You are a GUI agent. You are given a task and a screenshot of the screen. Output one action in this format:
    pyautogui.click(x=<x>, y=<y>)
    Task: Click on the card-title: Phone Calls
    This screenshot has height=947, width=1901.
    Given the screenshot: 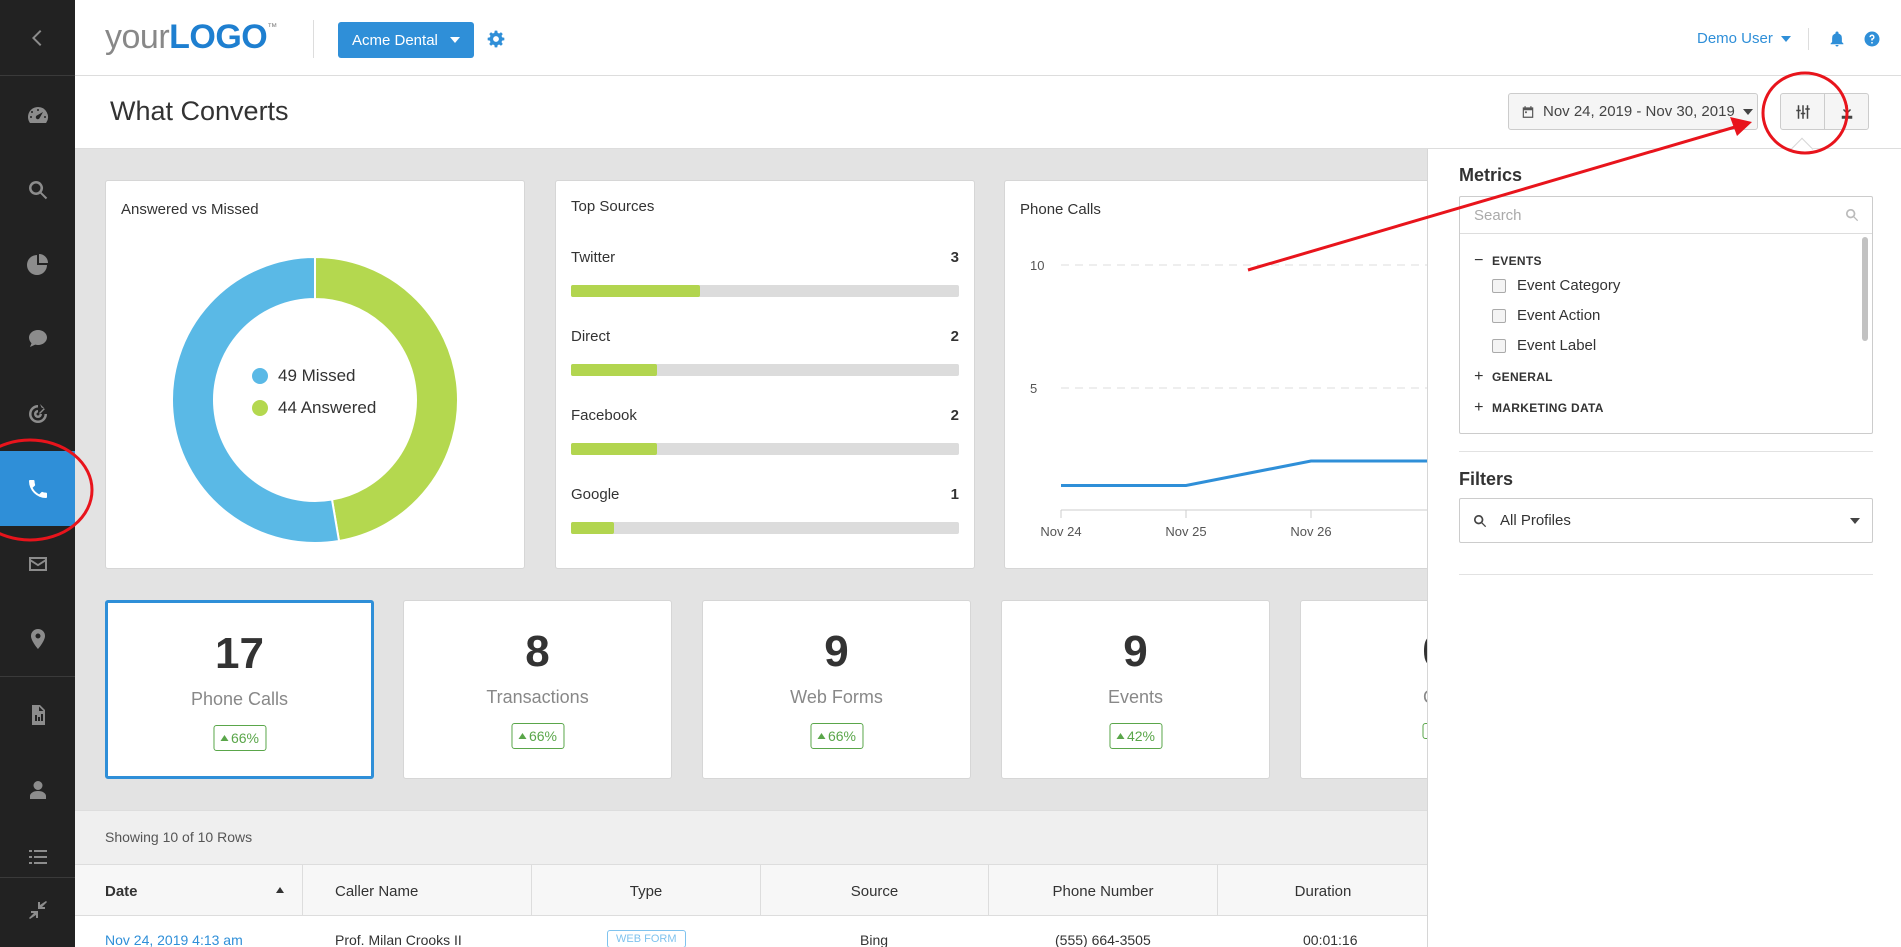 What is the action you would take?
    pyautogui.click(x=1060, y=209)
    